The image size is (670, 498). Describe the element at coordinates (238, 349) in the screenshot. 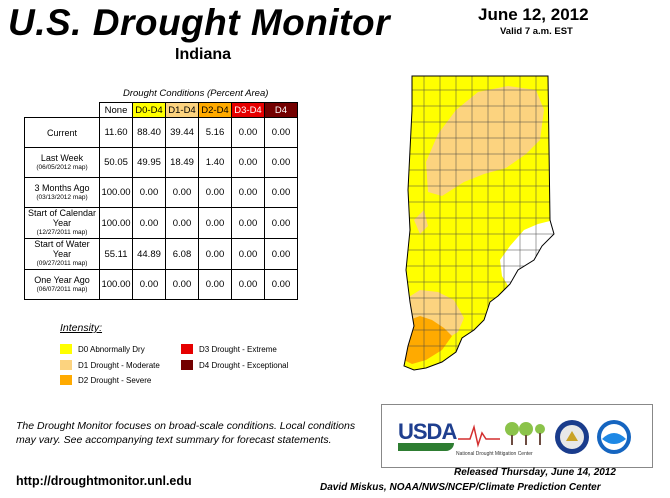

I see `legend-label: D3 Drought - Extreme` at that location.